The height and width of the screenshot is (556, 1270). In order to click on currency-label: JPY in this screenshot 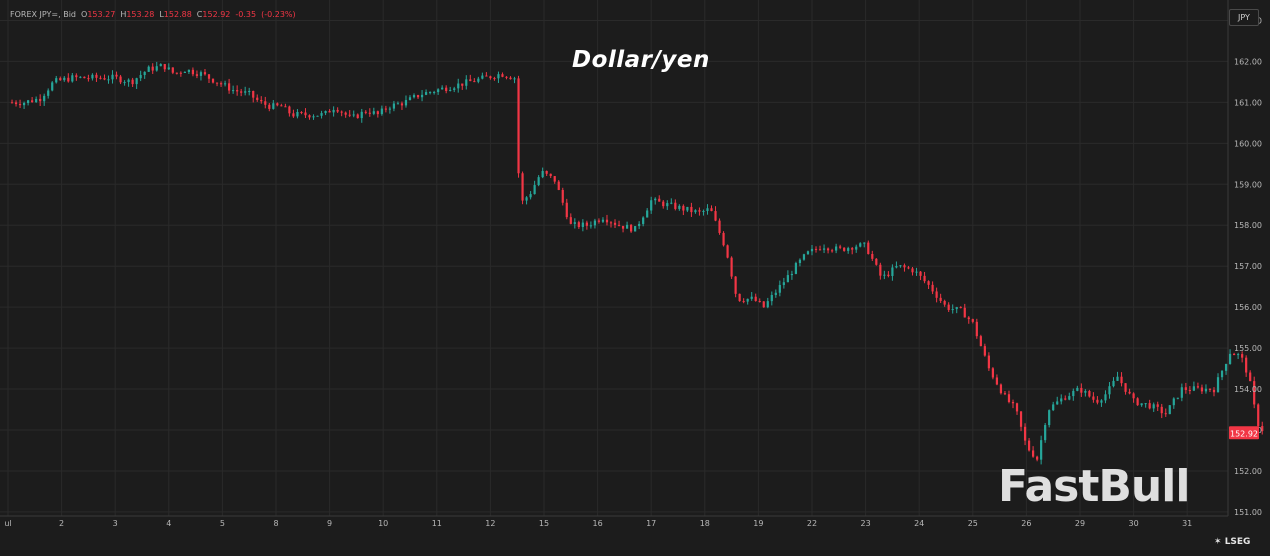, I will do `click(1244, 17)`.